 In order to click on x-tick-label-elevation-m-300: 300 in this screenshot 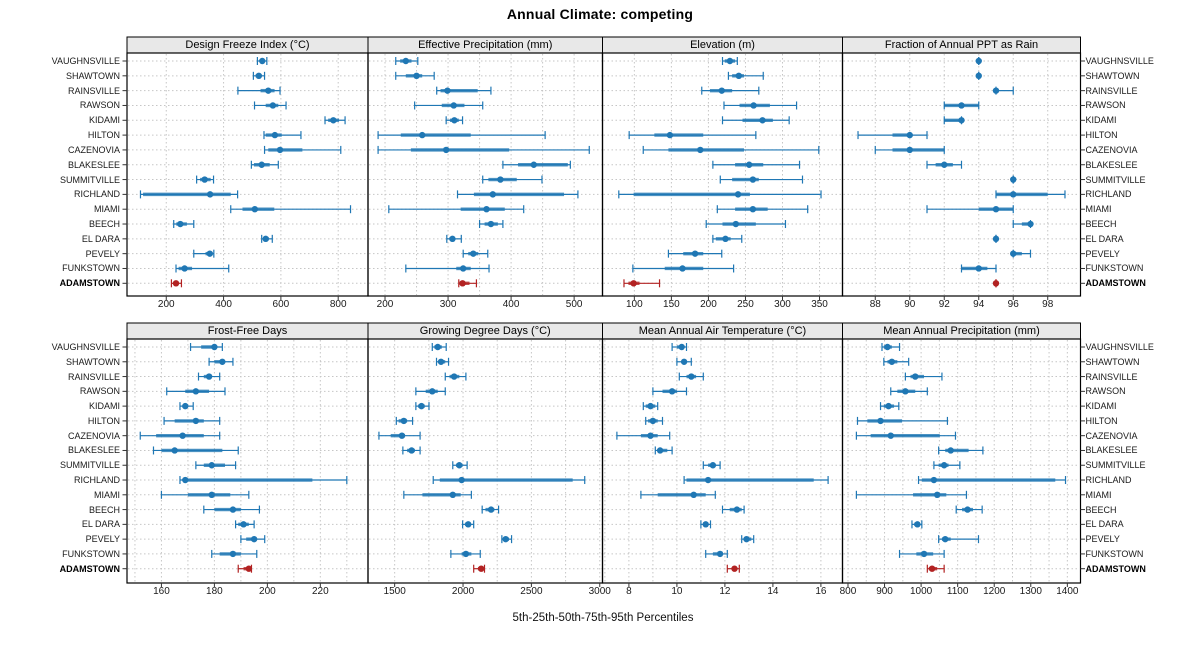, I will do `click(782, 304)`.